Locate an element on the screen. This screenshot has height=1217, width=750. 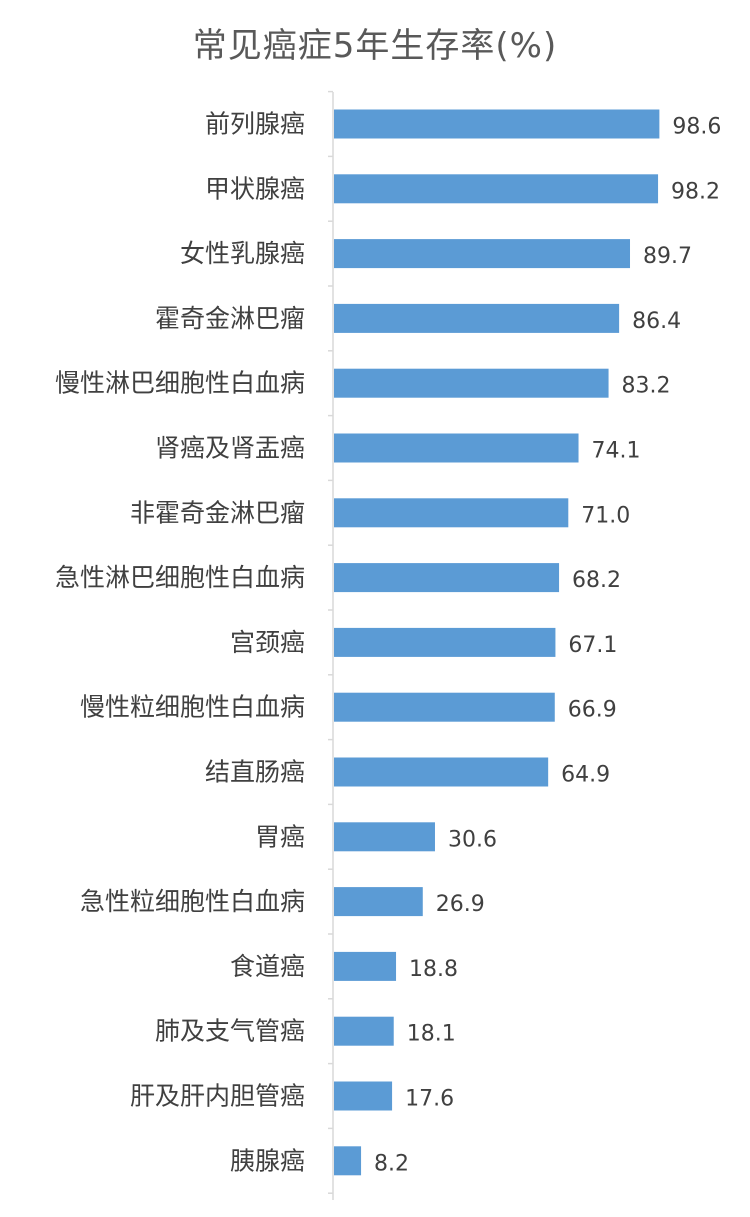
chart-title: 常见癌症5年生存率(%) is located at coordinates (375, 46).